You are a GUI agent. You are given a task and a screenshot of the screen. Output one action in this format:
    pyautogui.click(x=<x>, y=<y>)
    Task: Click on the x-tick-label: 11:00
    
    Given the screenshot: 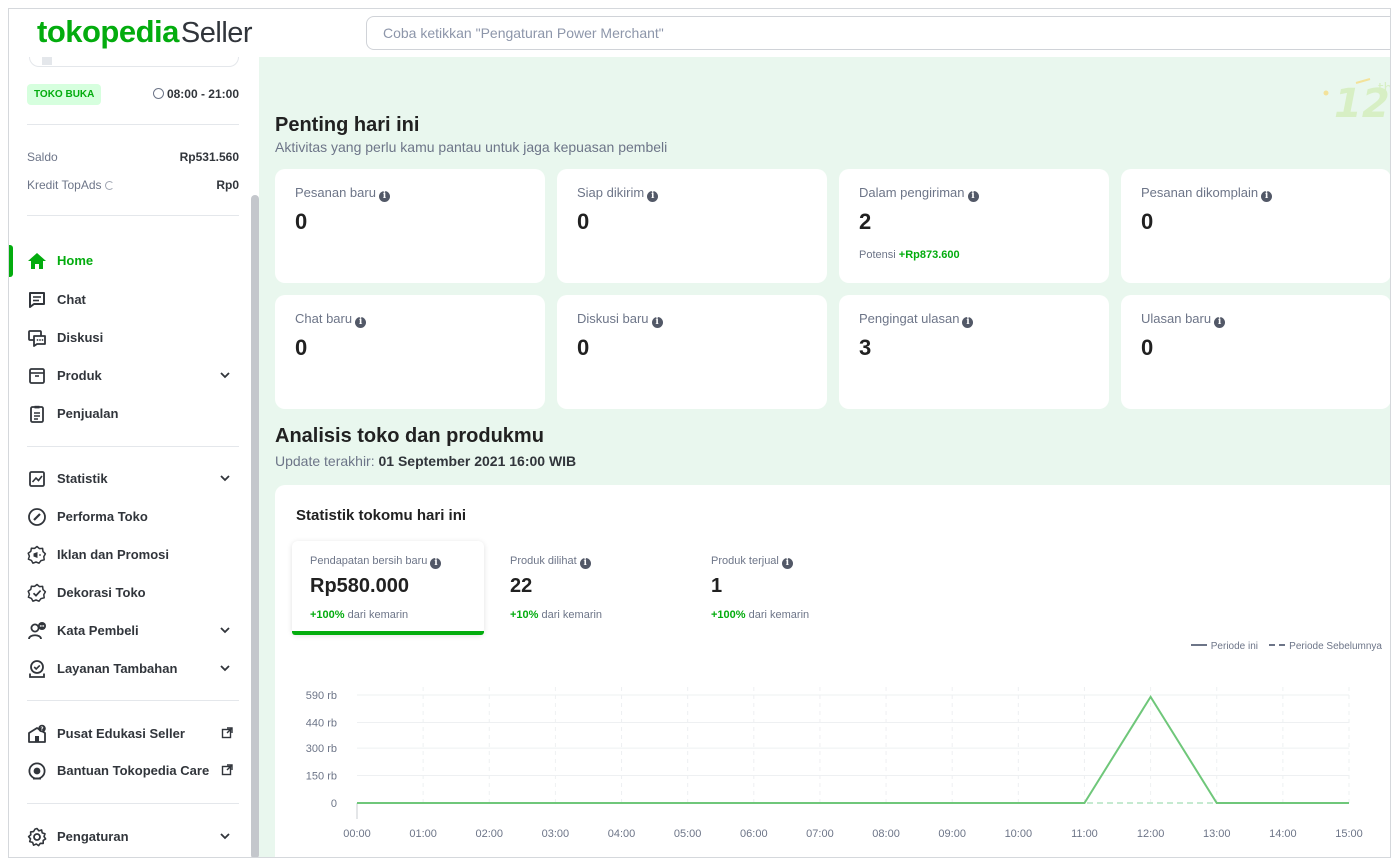 What is the action you would take?
    pyautogui.click(x=1084, y=834)
    